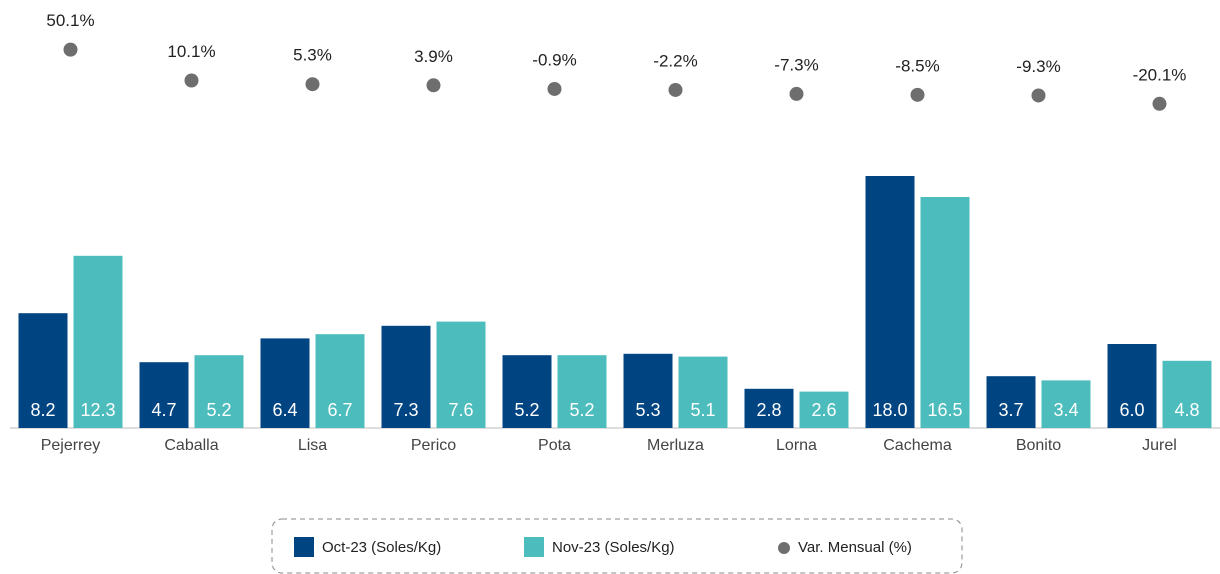 This screenshot has width=1220, height=574. Describe the element at coordinates (796, 64) in the screenshot. I see `variation-label: -7.3%` at that location.